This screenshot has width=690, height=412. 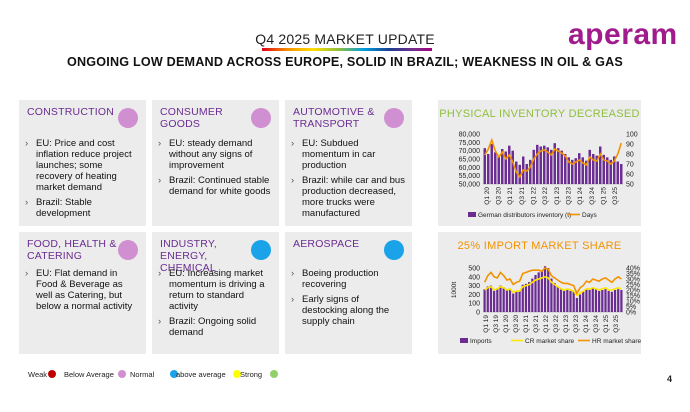 What do you see at coordinates (340, 279) in the screenshot?
I see `bullet-text: Boeing production recovering` at bounding box center [340, 279].